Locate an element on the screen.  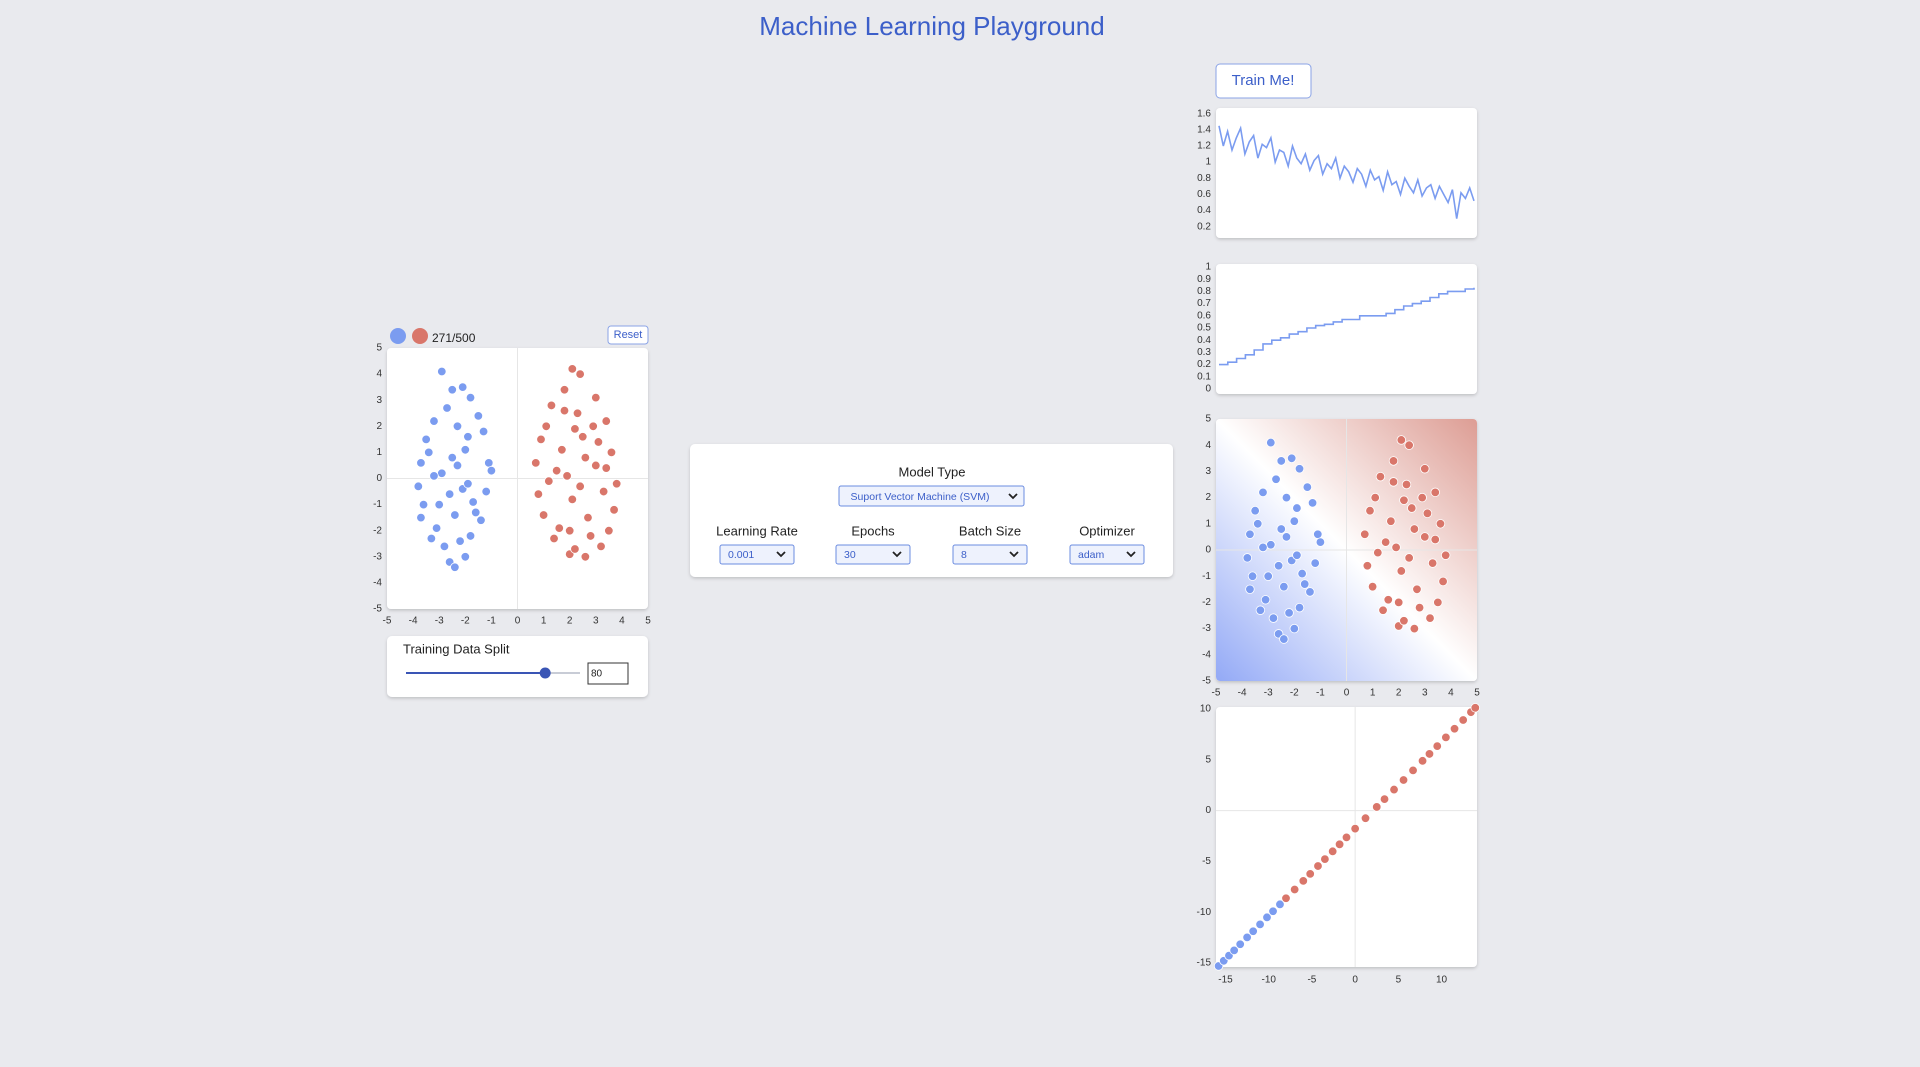
x-tick-label: 5 is located at coordinates (648, 621).